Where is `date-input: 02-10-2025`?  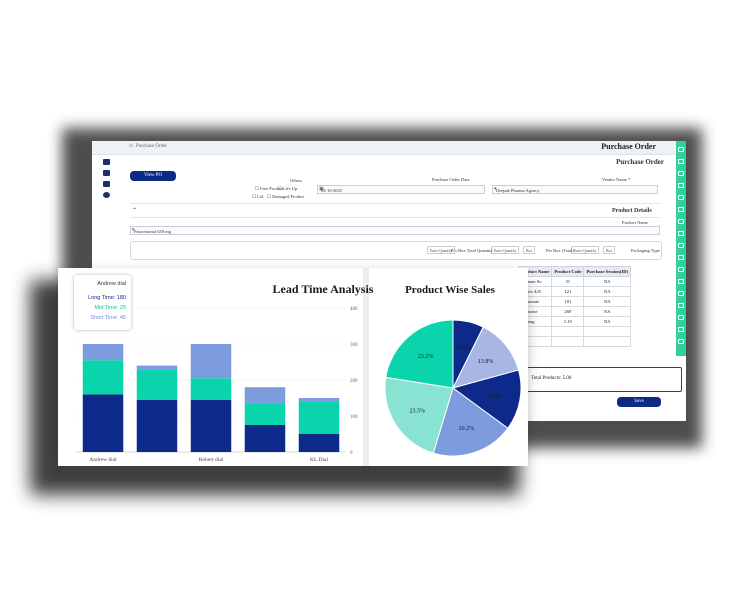
date-input: 02-10-2025 is located at coordinates (401, 189).